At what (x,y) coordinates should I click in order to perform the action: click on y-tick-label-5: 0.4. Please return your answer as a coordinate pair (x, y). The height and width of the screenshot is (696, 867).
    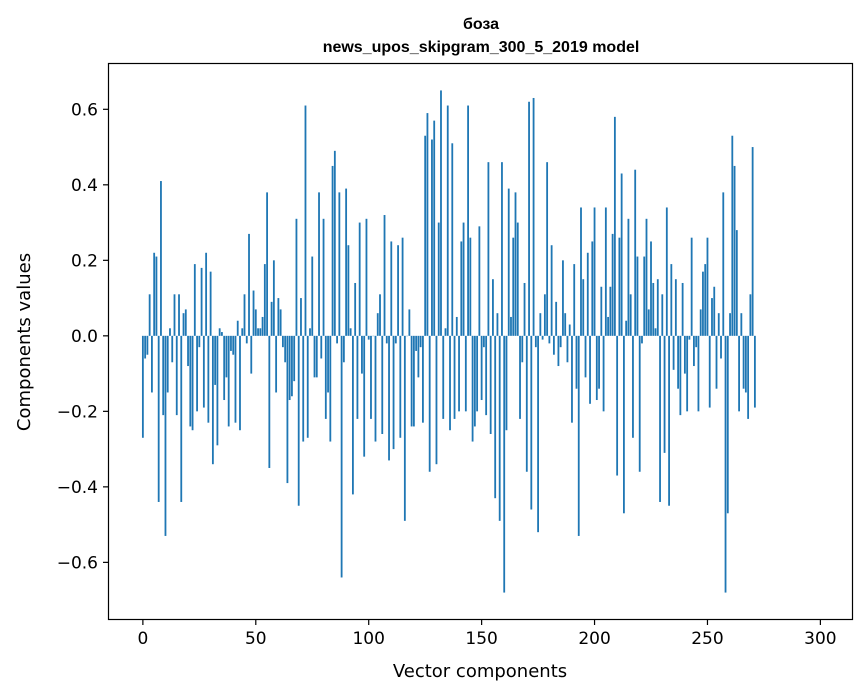
    Looking at the image, I should click on (84, 186).